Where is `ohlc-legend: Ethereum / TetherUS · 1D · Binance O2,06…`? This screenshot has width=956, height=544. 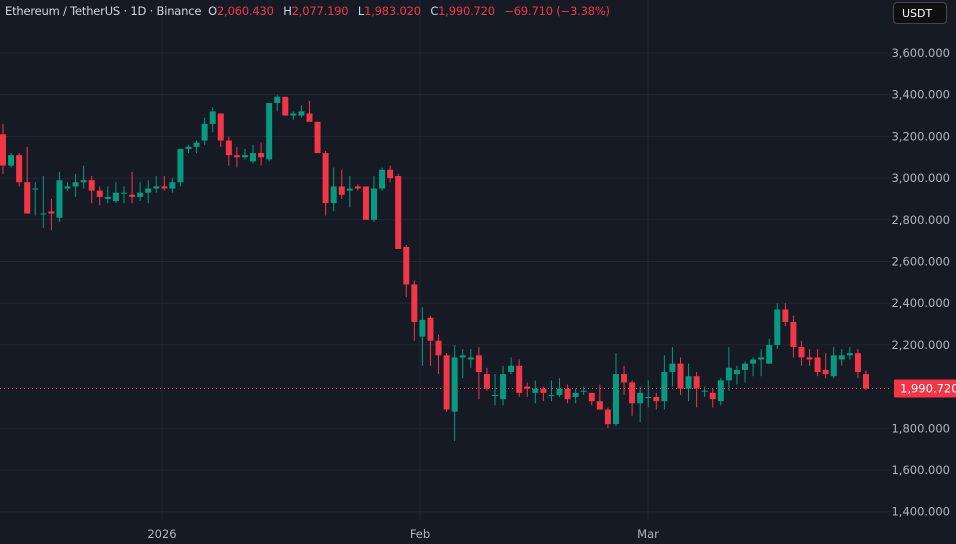 ohlc-legend: Ethereum / TetherUS · 1D · Binance O2,06… is located at coordinates (310, 11).